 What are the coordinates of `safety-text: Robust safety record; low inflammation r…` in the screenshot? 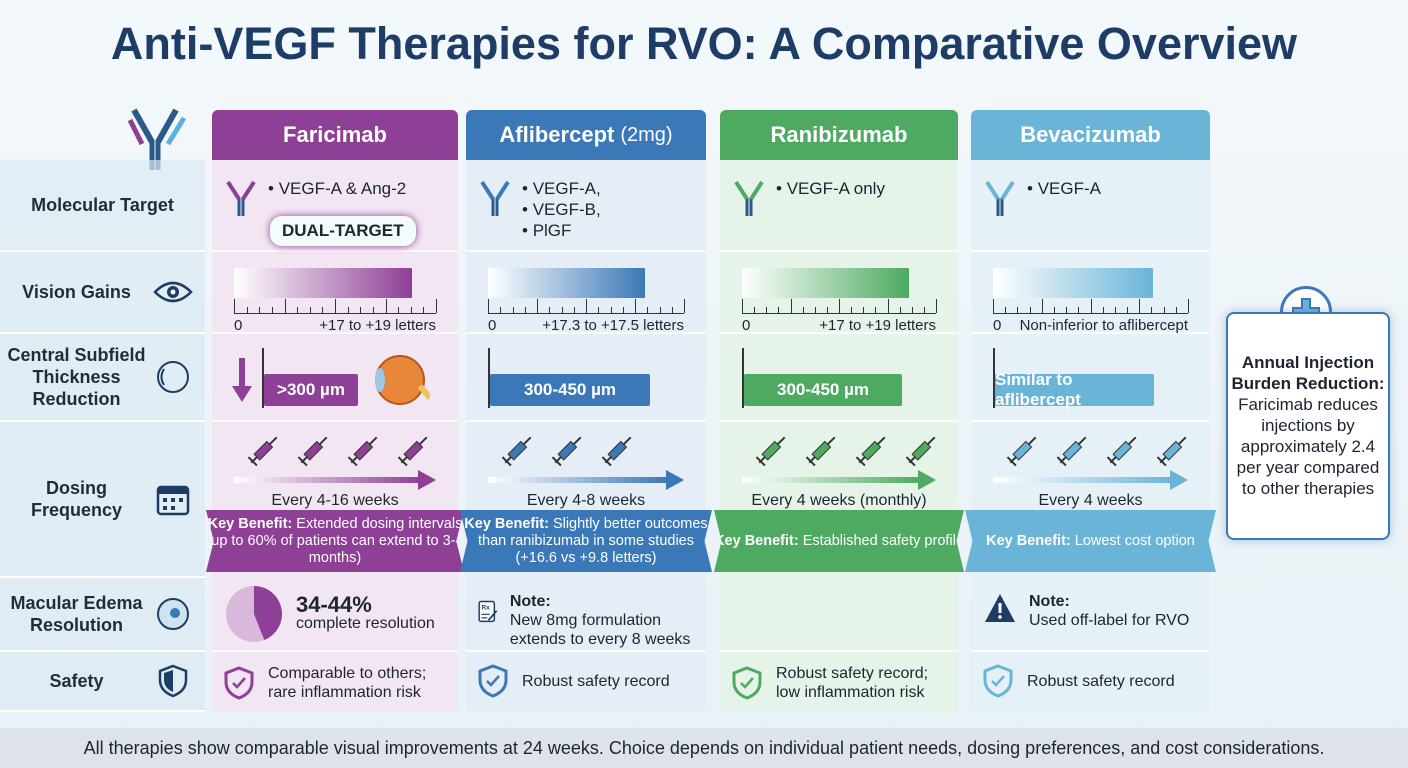 It's located at (852, 683).